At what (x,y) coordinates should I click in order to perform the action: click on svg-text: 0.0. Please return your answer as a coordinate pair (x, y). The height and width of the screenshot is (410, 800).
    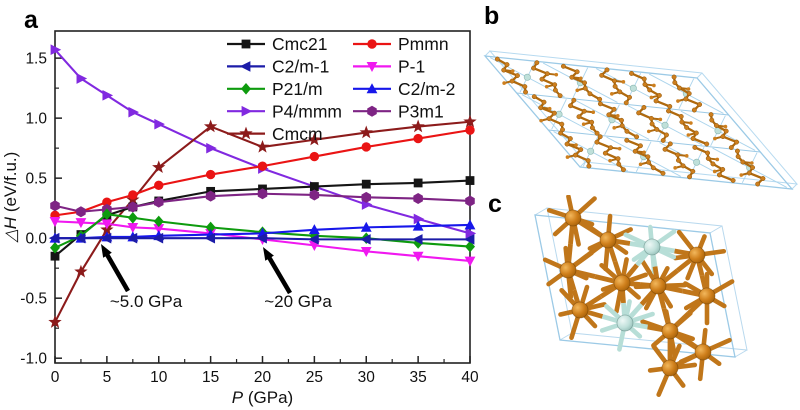
    Looking at the image, I should click on (36, 238).